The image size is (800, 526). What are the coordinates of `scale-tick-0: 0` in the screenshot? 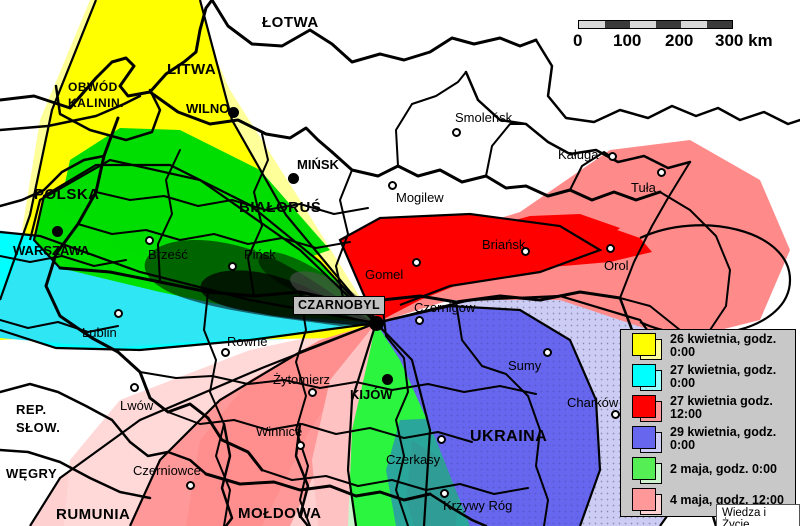 It's located at (578, 40).